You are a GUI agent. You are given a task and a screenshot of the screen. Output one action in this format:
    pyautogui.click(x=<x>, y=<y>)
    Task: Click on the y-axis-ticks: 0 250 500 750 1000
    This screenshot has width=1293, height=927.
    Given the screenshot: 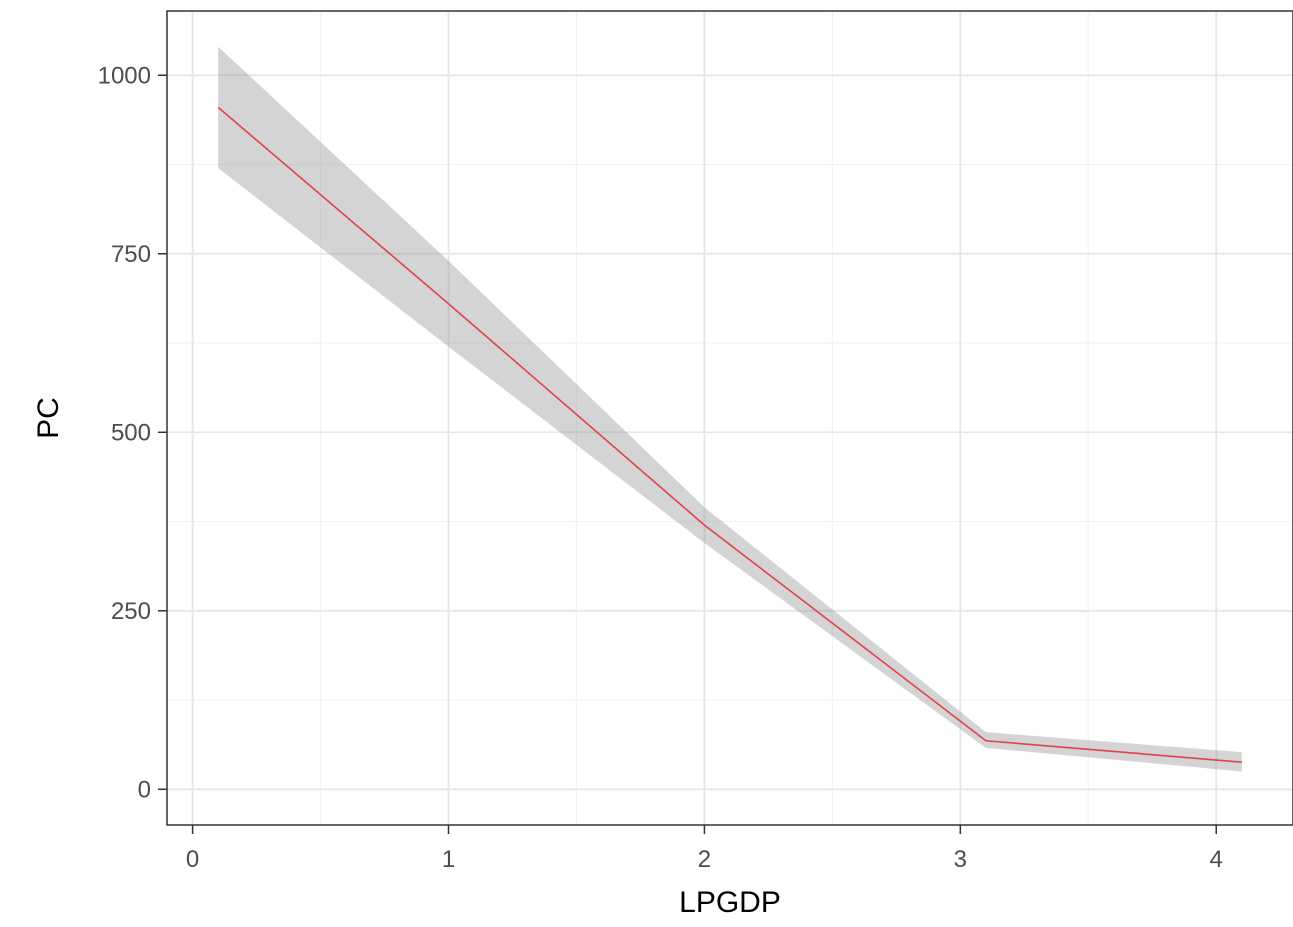 What is the action you would take?
    pyautogui.click(x=132, y=432)
    